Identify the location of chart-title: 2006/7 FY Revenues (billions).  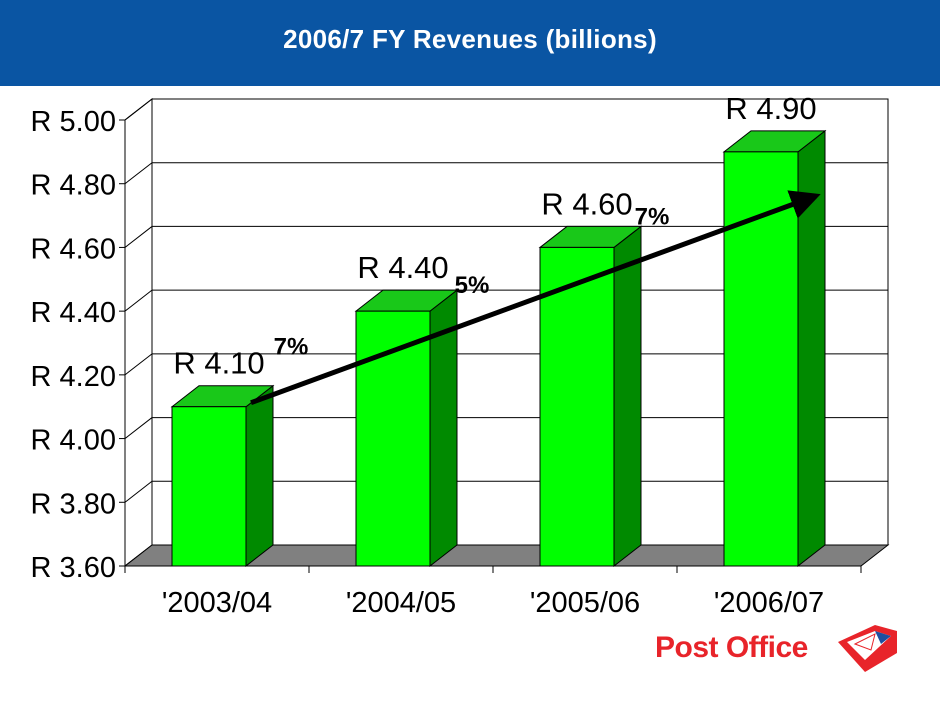
(470, 39).